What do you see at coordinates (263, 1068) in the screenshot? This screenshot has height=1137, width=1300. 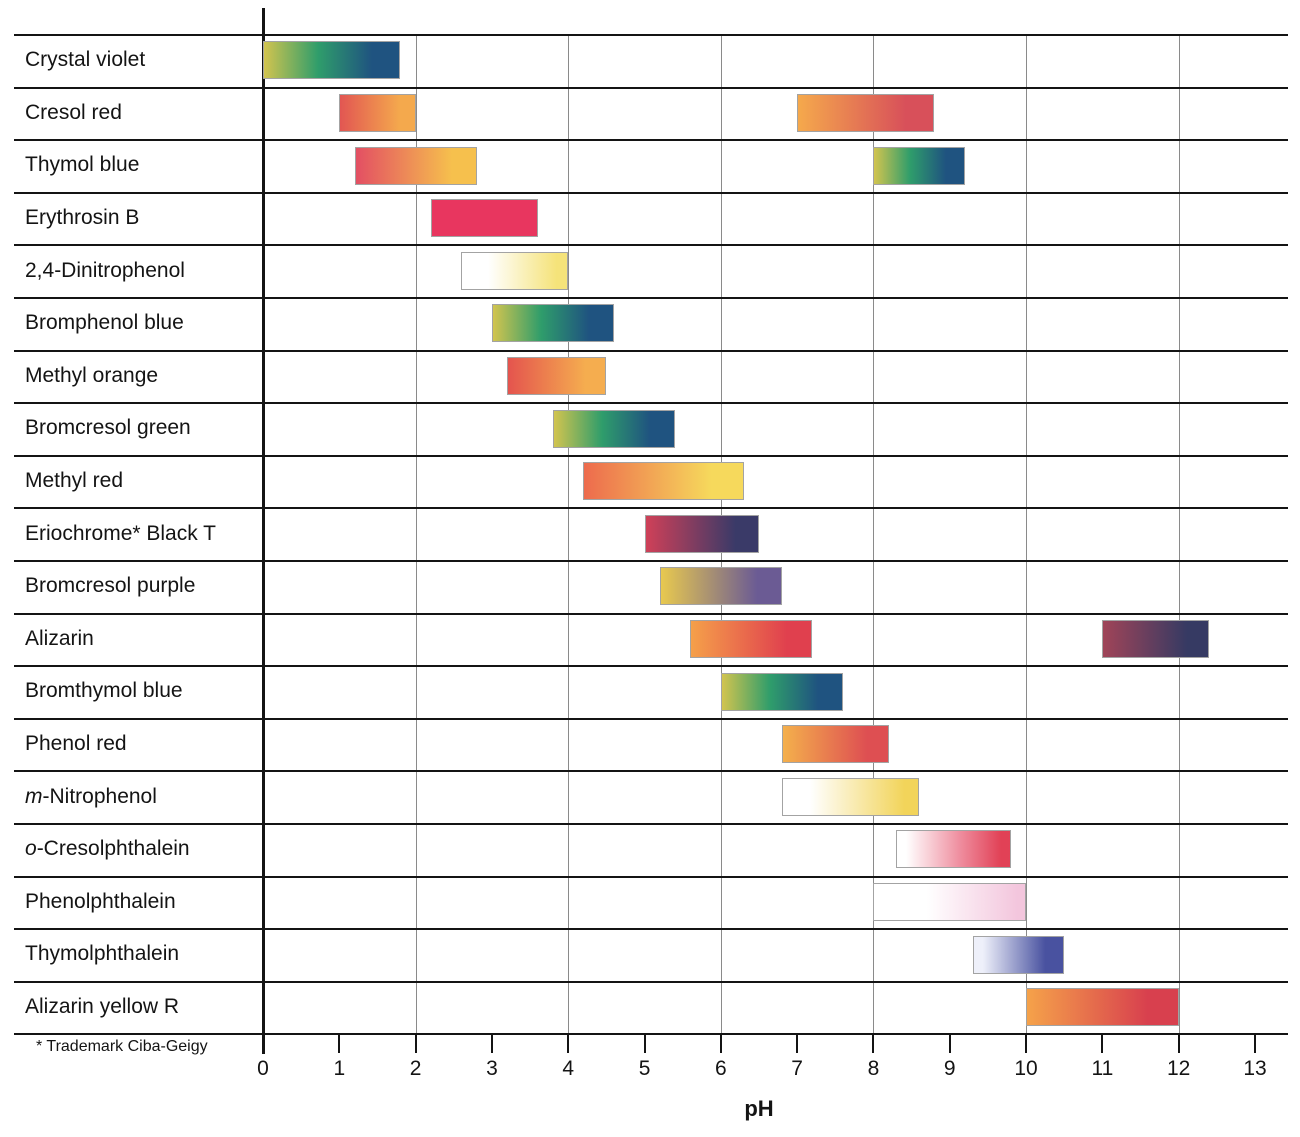 I see `x-tick-label: 0` at bounding box center [263, 1068].